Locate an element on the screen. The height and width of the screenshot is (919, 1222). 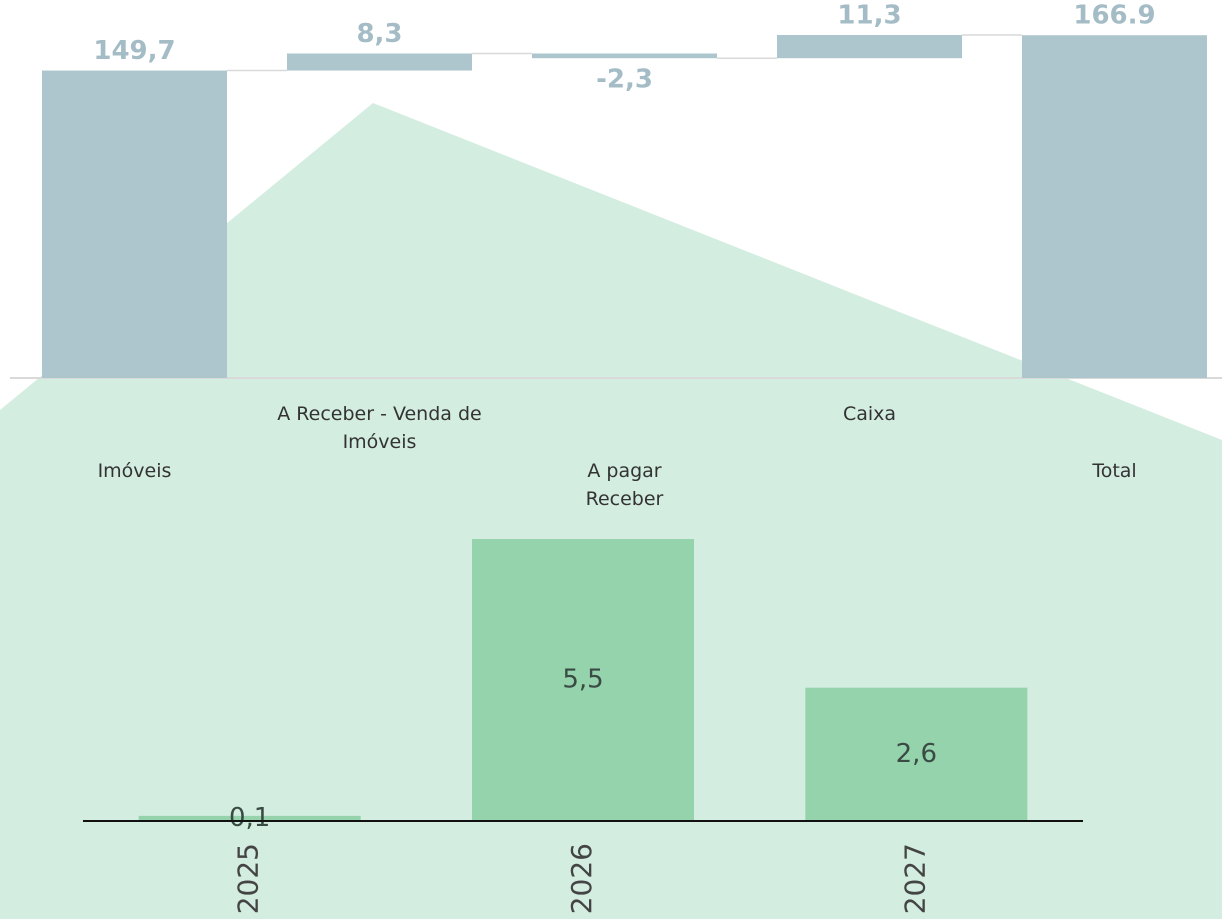
x-tick-label: Total is located at coordinates (1114, 471).